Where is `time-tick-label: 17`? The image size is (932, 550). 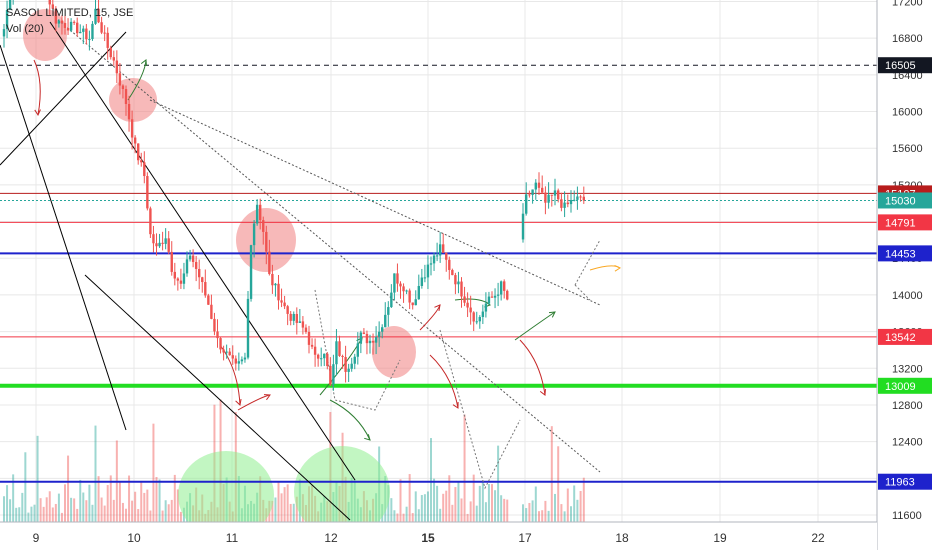
time-tick-label: 17 is located at coordinates (525, 538).